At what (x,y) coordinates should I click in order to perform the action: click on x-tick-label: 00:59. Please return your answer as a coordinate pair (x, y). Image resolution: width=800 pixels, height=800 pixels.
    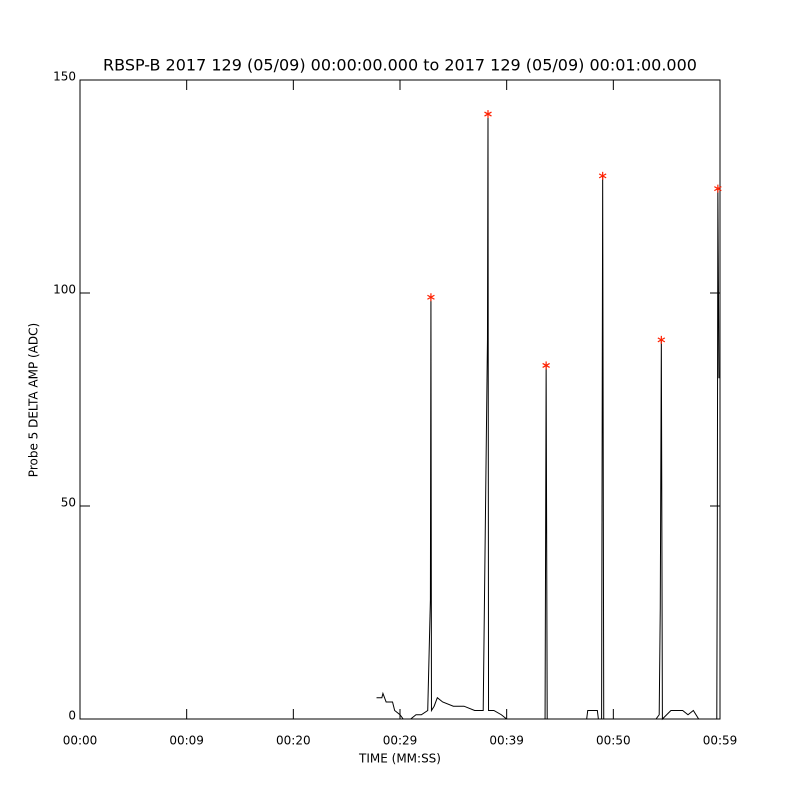
    Looking at the image, I should click on (720, 741).